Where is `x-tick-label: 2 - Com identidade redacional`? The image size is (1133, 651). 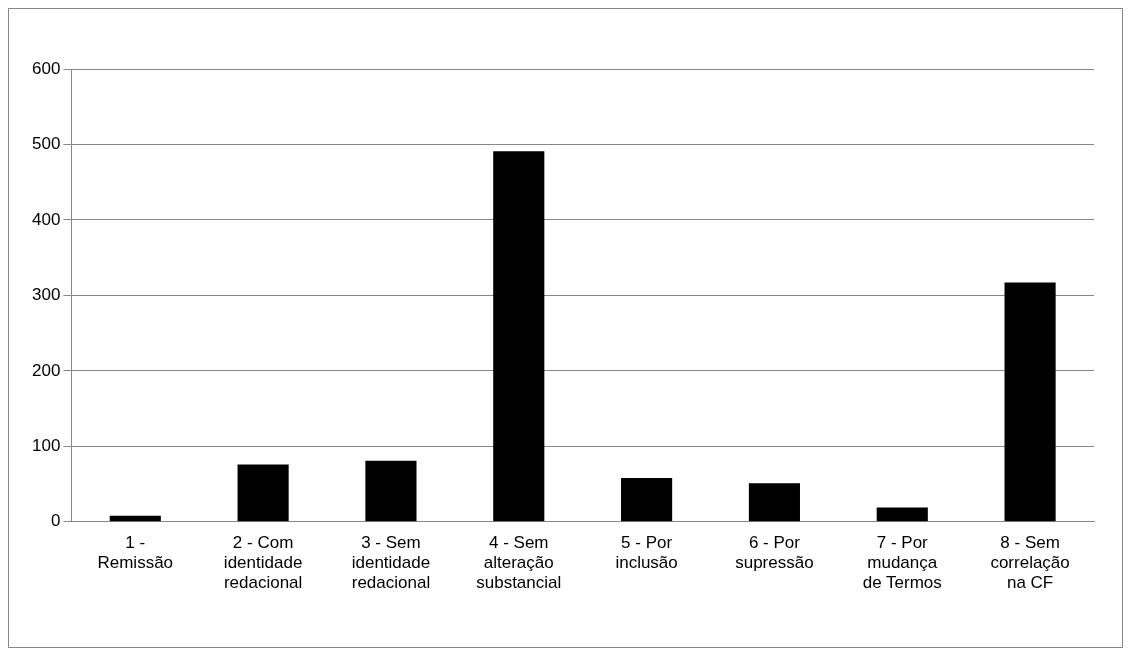 x-tick-label: 2 - Com identidade redacional is located at coordinates (263, 562).